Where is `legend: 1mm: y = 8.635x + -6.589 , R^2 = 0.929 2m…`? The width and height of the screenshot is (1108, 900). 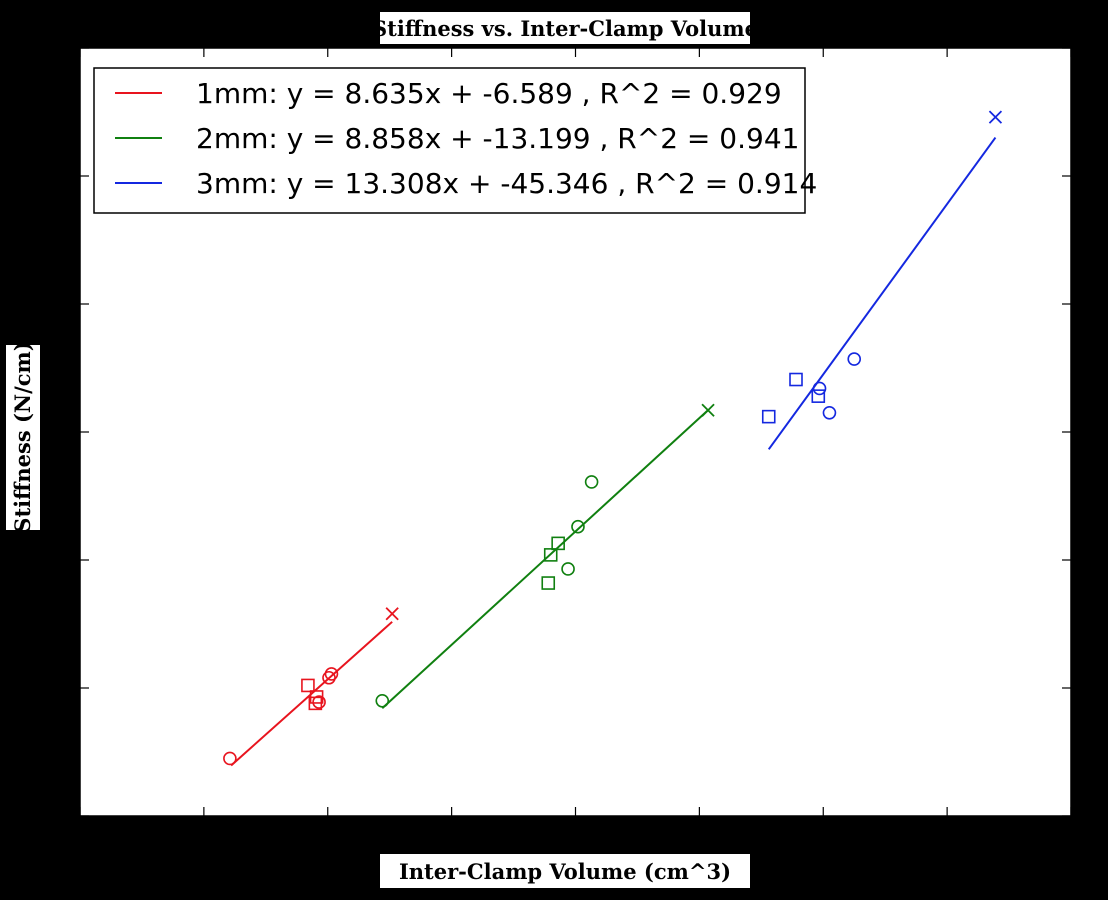
legend: 1mm: y = 8.635x + -6.589 , R^2 = 0.929 2m… is located at coordinates (455, 140).